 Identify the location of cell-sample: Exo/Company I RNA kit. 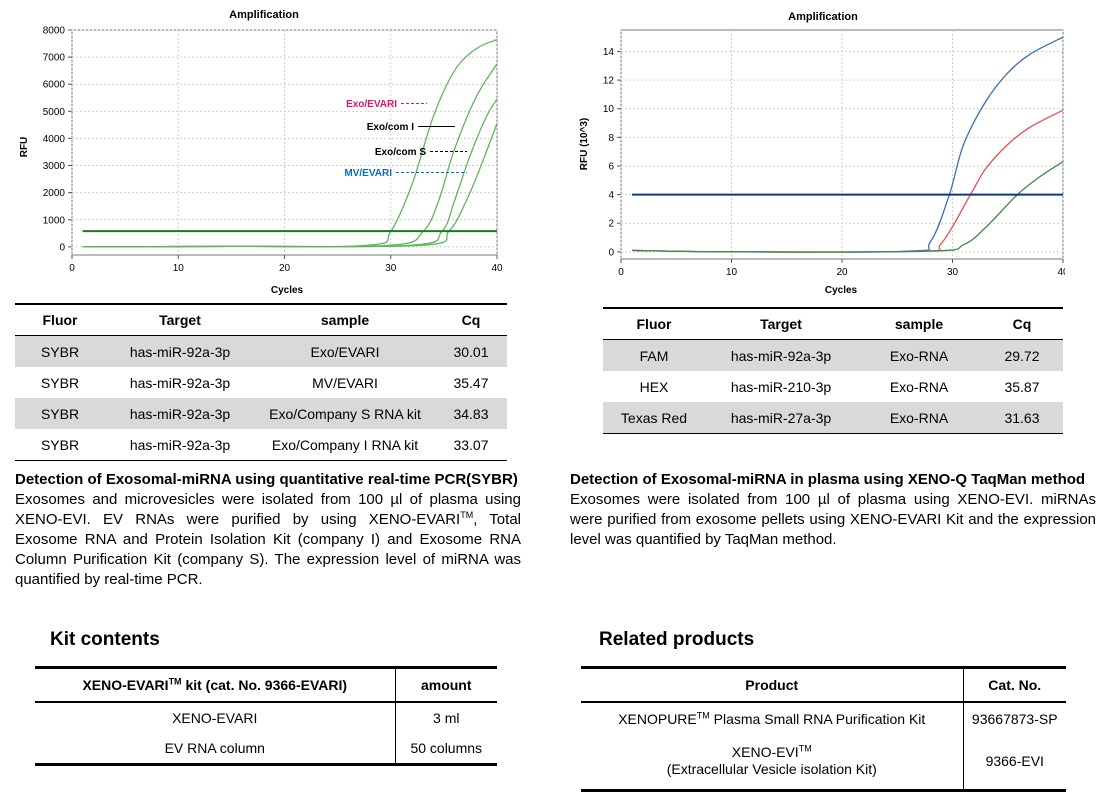
(345, 444).